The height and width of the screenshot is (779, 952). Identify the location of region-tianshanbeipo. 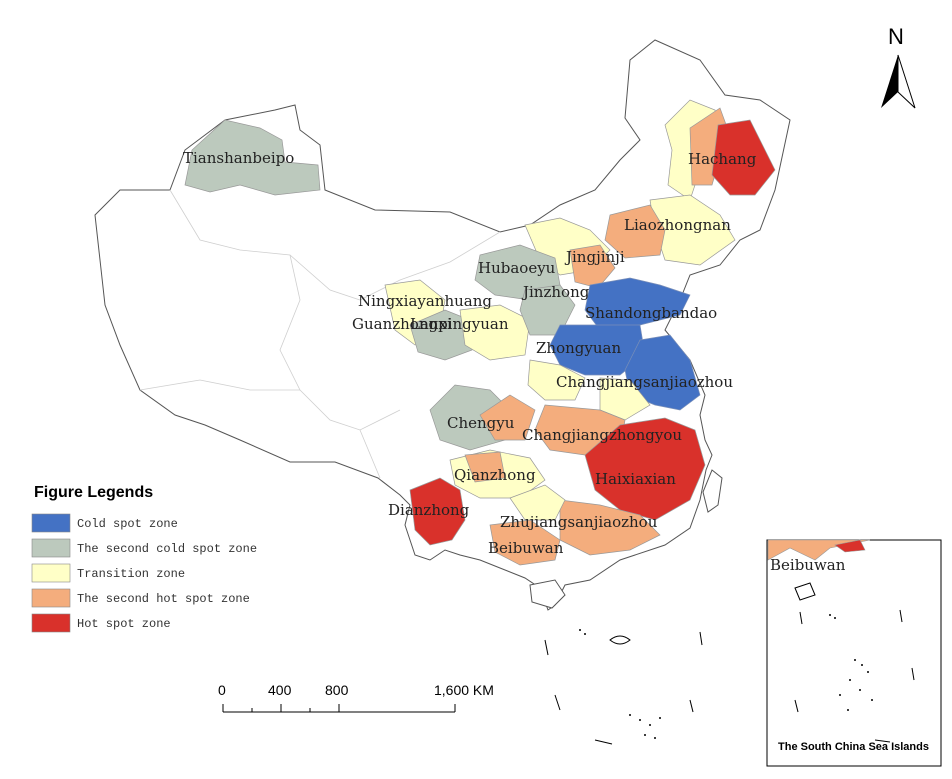
(252, 157).